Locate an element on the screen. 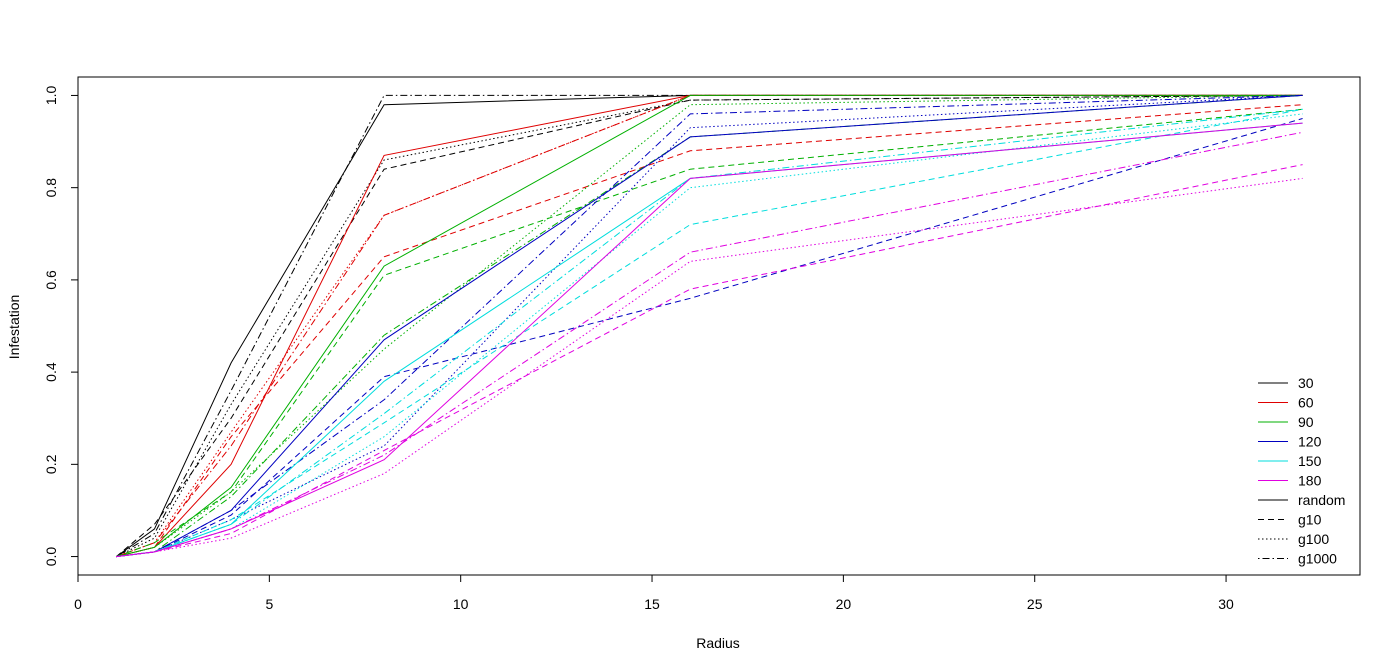  y-axis-label: Infestation is located at coordinates (14, 327).